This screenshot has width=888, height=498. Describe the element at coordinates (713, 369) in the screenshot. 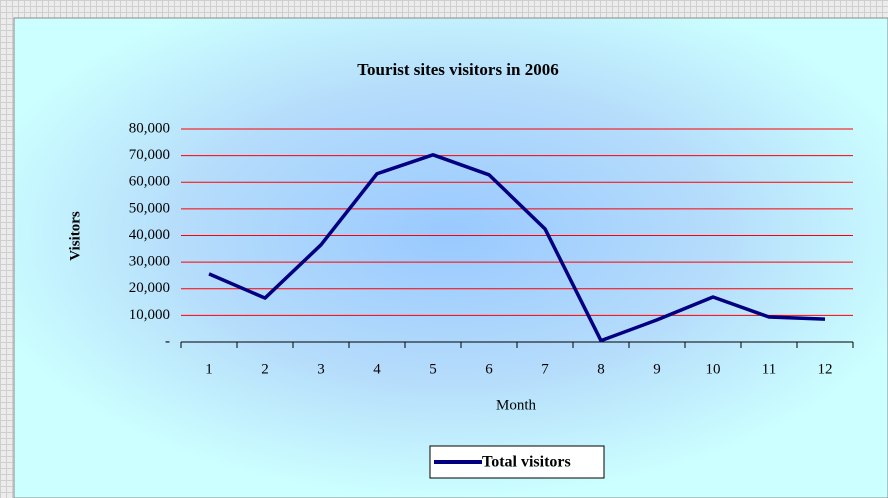

I see `x-tick-label: 10` at that location.